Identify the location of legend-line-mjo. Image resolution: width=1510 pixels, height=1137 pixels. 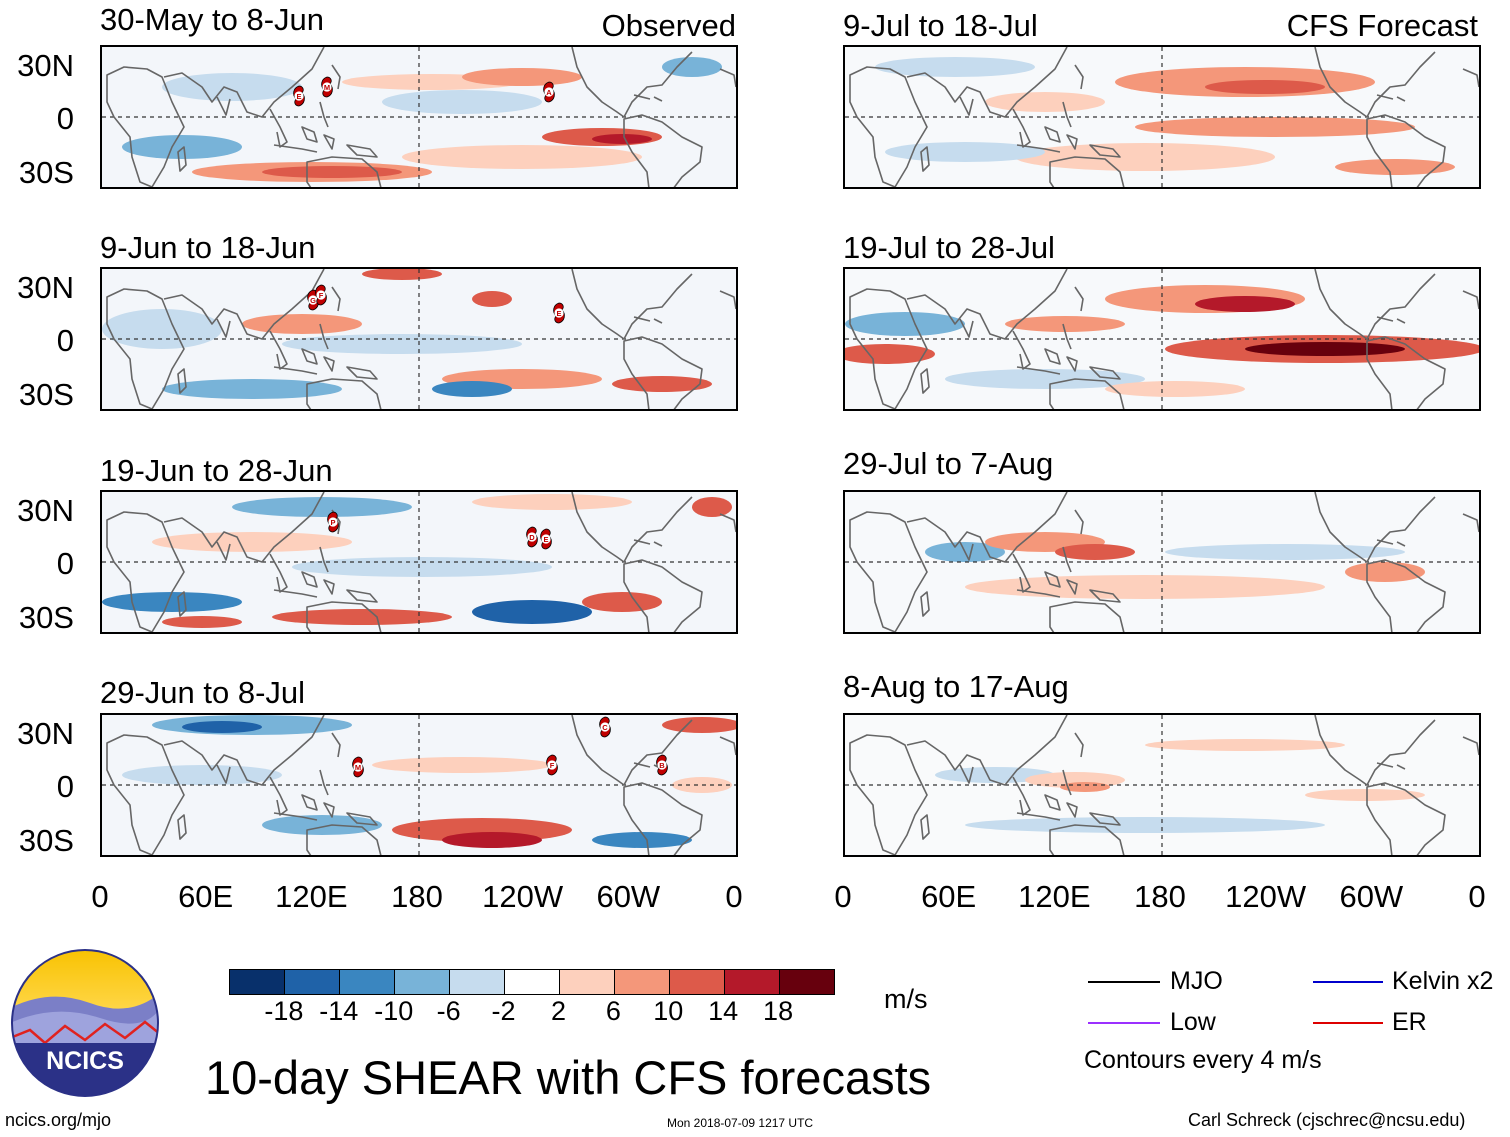
(1124, 982).